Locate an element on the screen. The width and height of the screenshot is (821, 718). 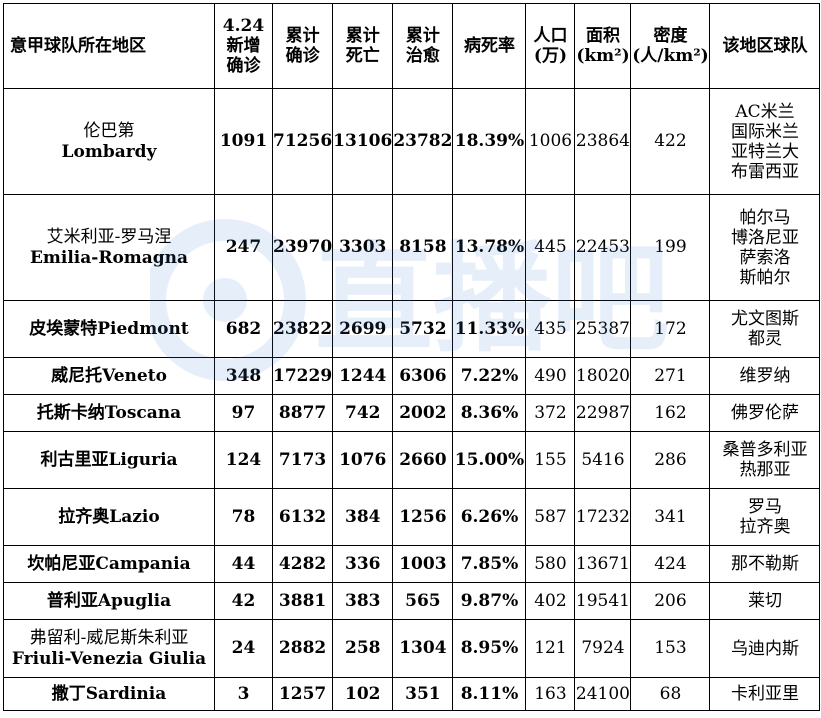
recovered-cell: 8158 is located at coordinates (423, 247).